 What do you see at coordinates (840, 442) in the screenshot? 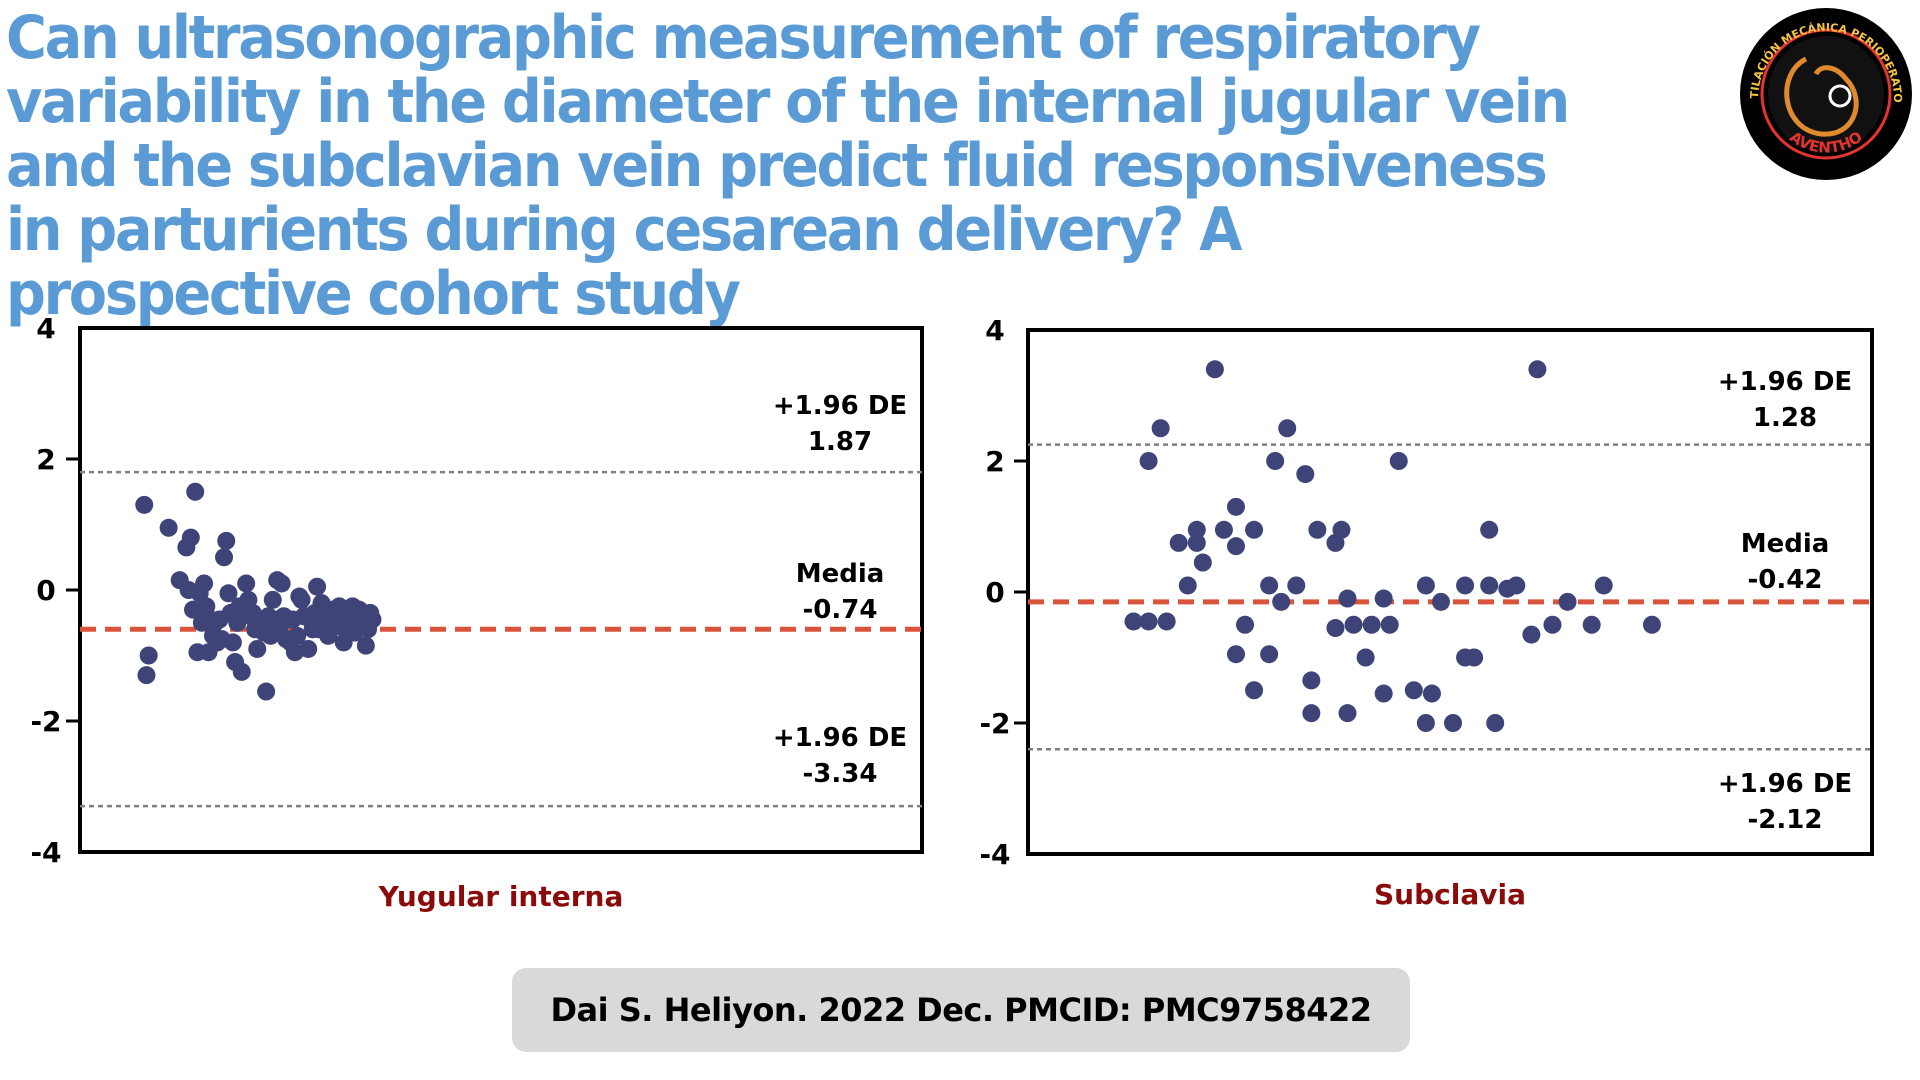
I see `chart1-upper-annotation: 1.87` at bounding box center [840, 442].